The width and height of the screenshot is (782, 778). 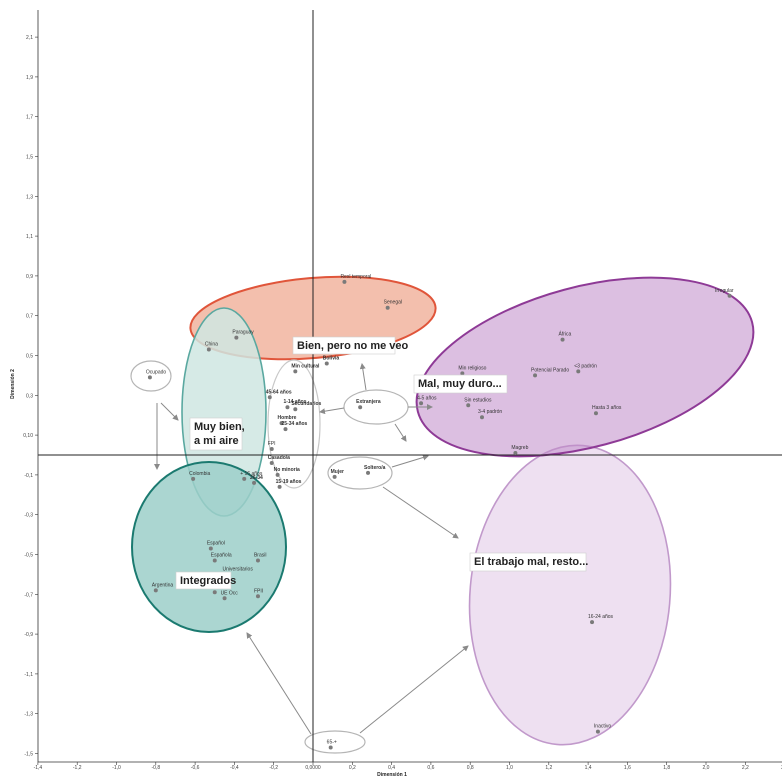 I want to click on x-tick-label: 0,8, so click(x=470, y=768).